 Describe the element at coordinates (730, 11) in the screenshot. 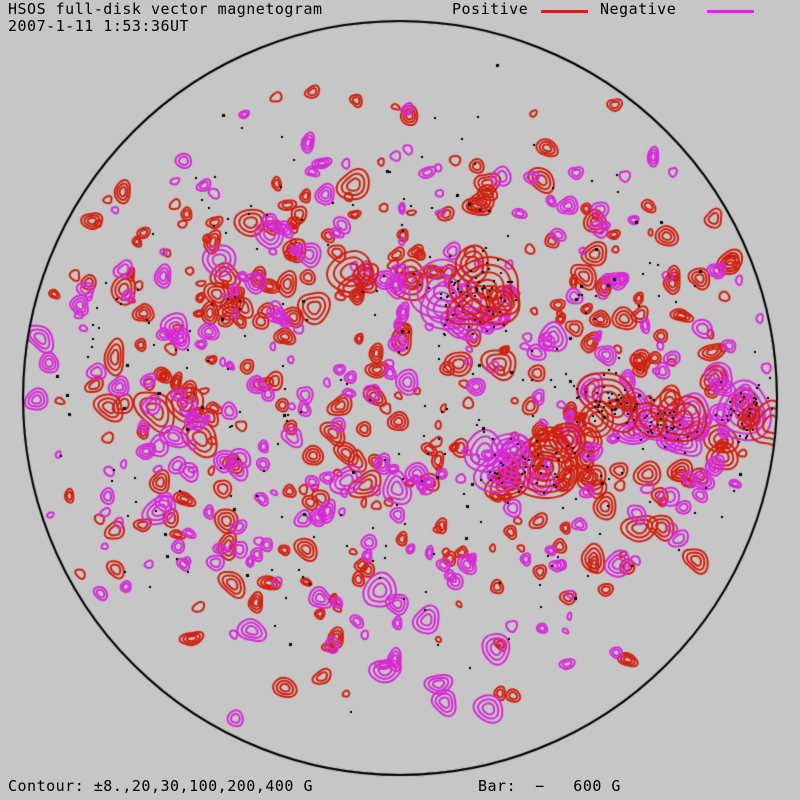

I see `legend-negative-swatch` at that location.